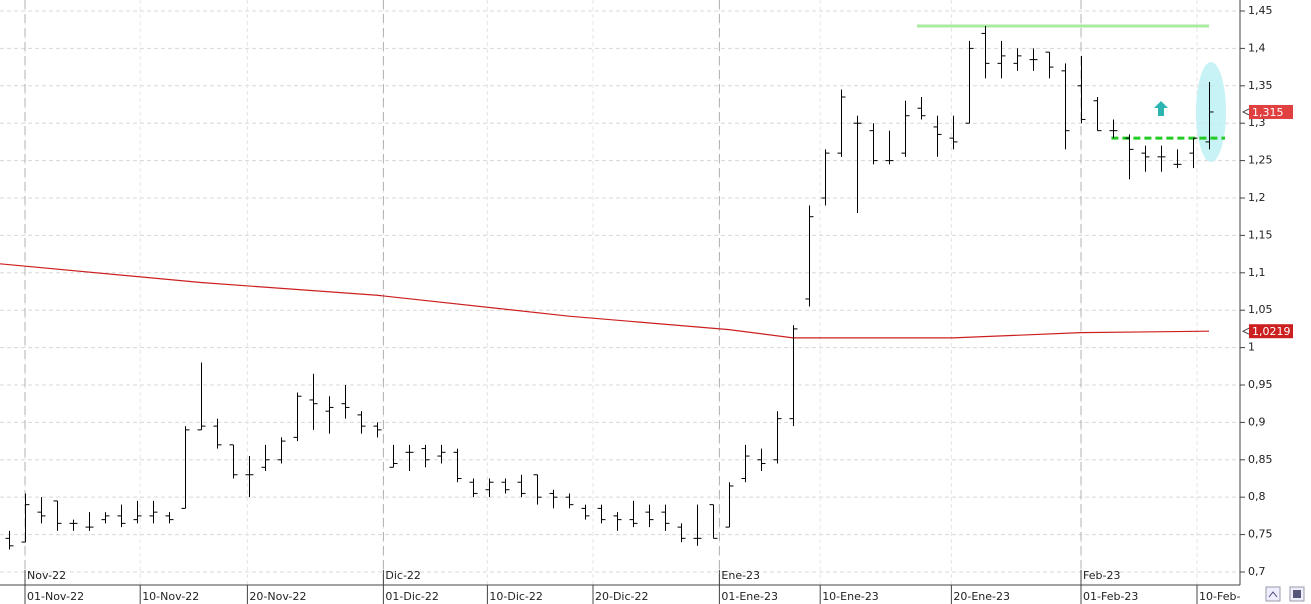 The height and width of the screenshot is (604, 1311). What do you see at coordinates (277, 596) in the screenshot?
I see `x-tick-label: 20-Nov-22` at bounding box center [277, 596].